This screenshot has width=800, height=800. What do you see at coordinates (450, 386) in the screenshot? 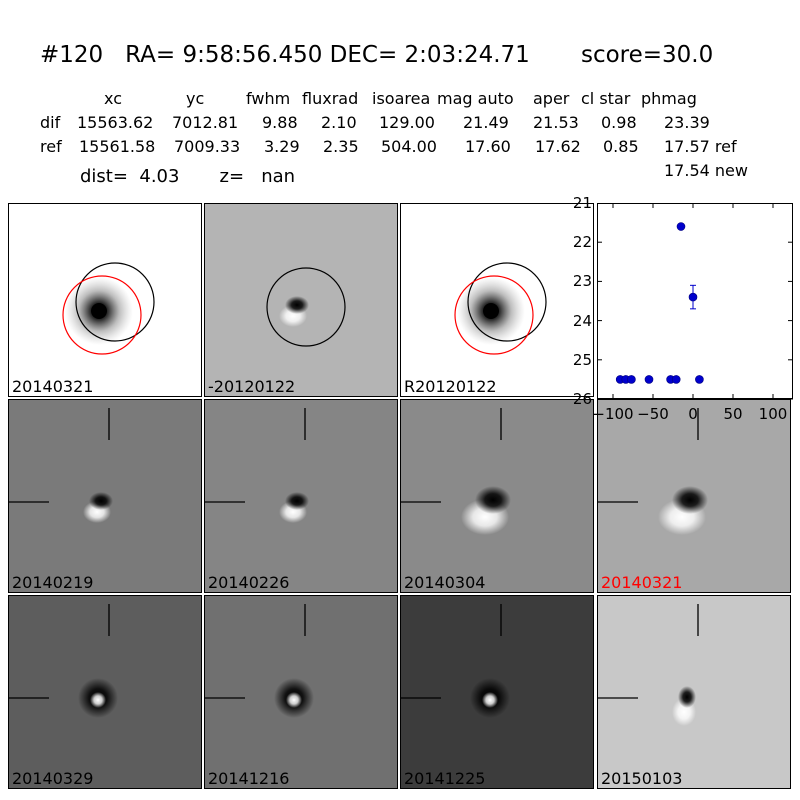
I see `stamp-date-label: R20120122` at bounding box center [450, 386].